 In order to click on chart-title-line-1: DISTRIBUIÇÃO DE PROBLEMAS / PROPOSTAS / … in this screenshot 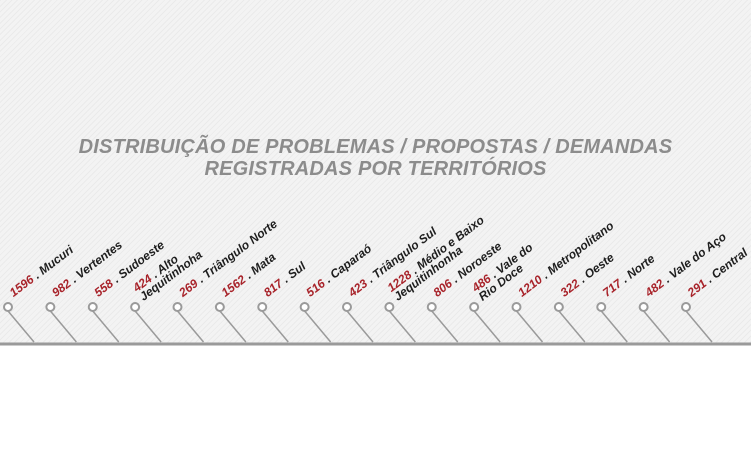, I will do `click(375, 147)`.